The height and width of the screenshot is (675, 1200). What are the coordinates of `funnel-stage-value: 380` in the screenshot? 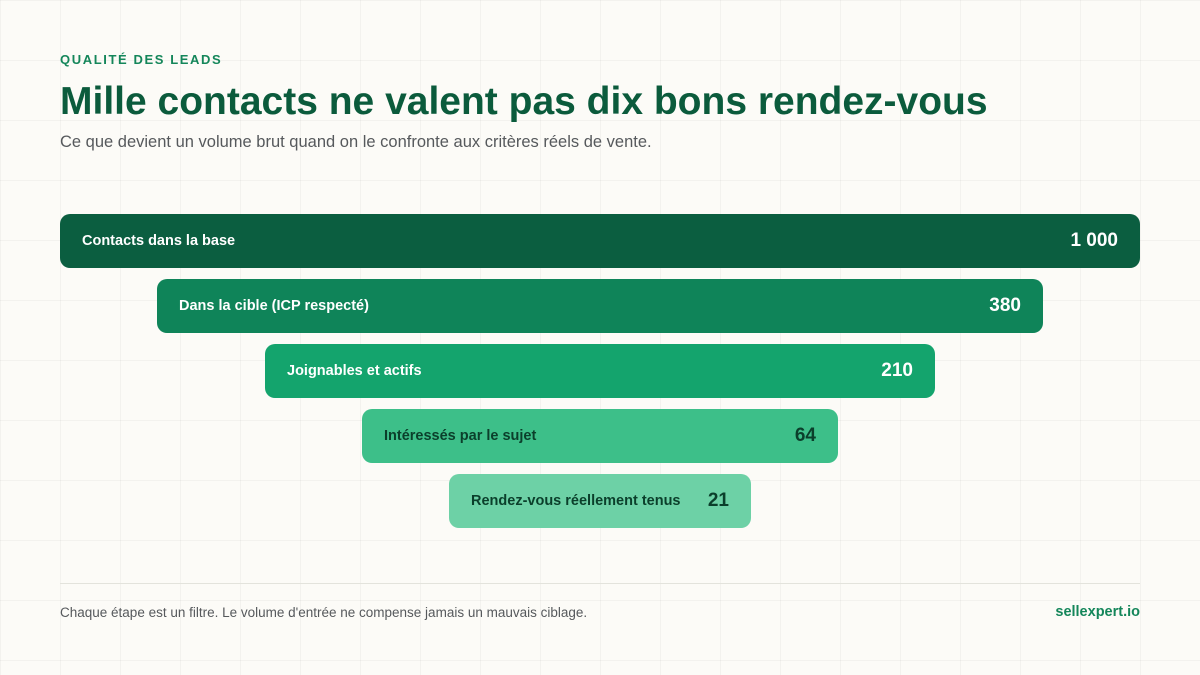 It's located at (1005, 305).